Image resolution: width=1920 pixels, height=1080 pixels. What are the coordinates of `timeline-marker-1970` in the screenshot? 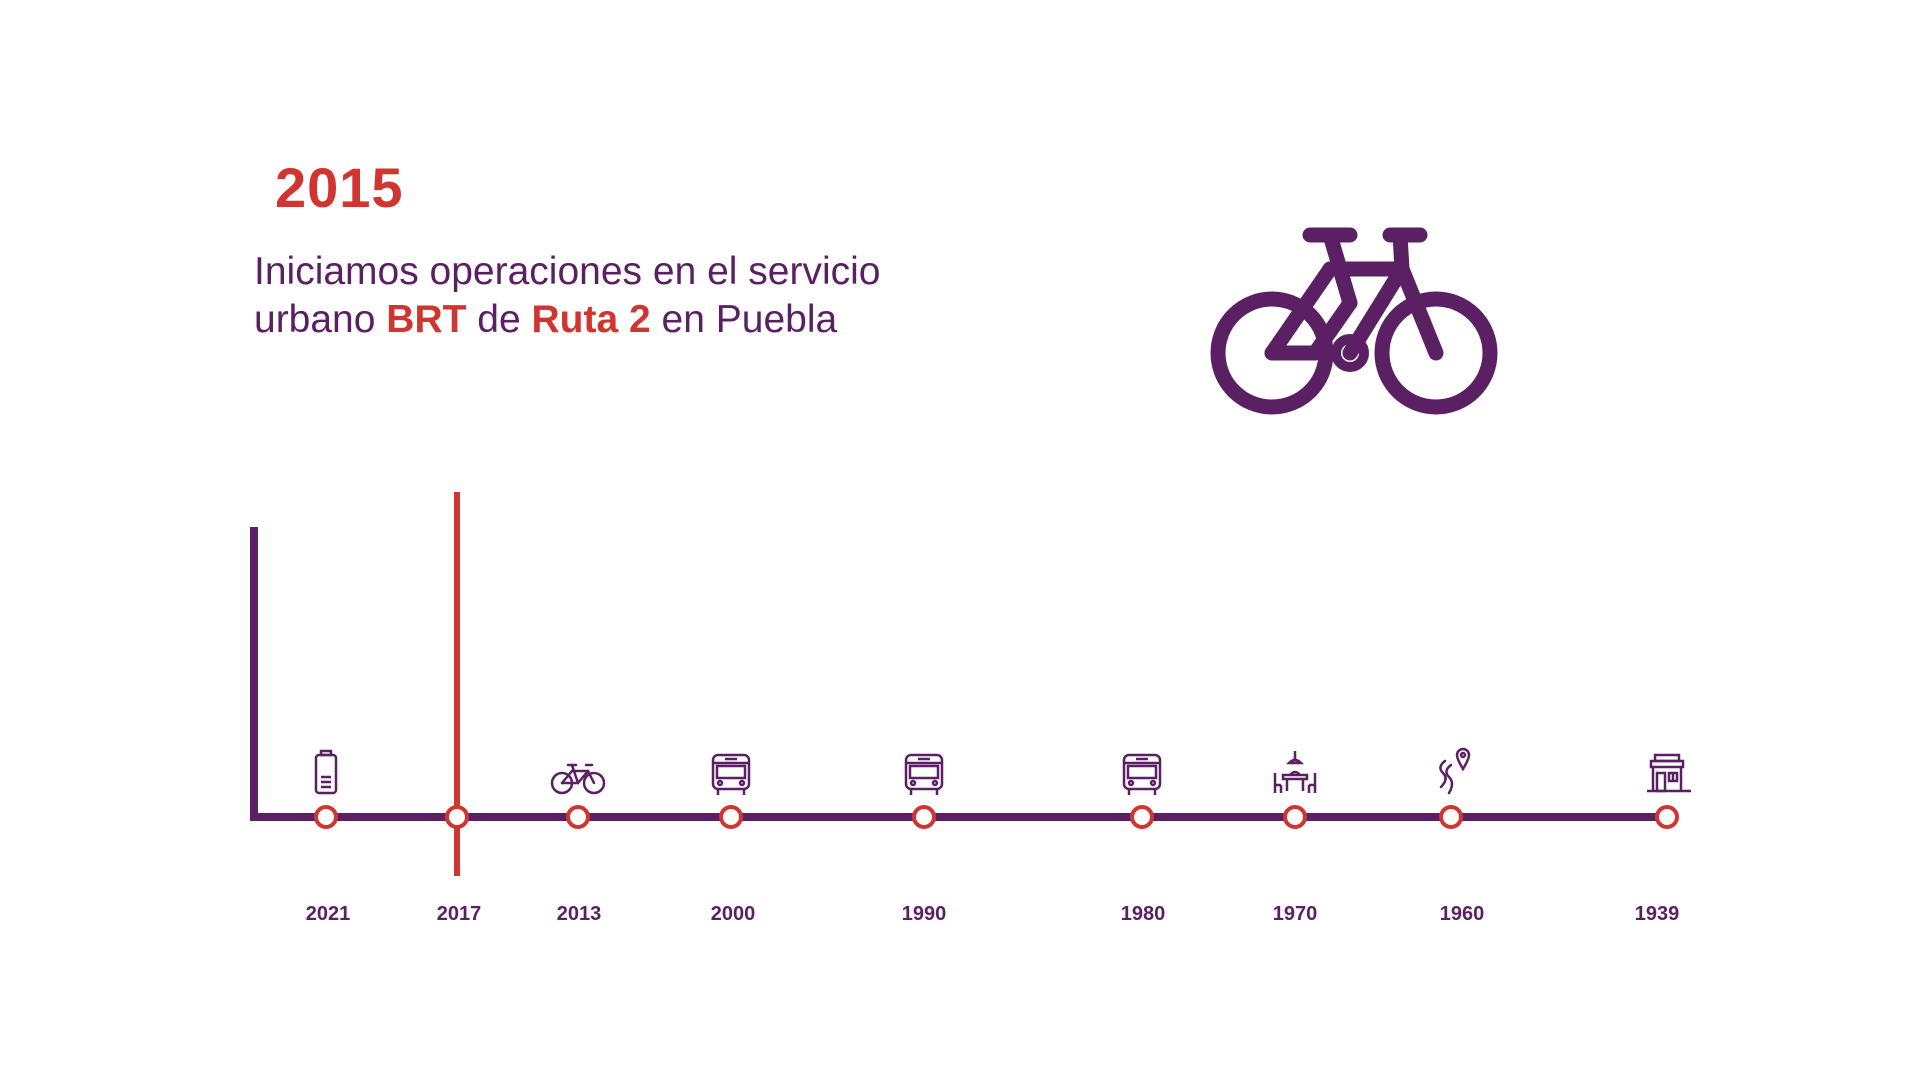 It's located at (1295, 817).